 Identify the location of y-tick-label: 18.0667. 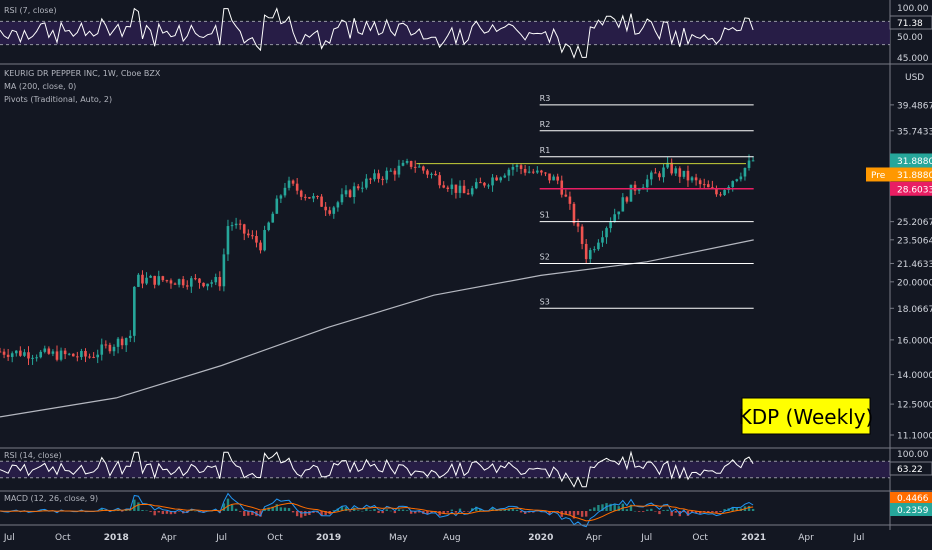
(914, 310).